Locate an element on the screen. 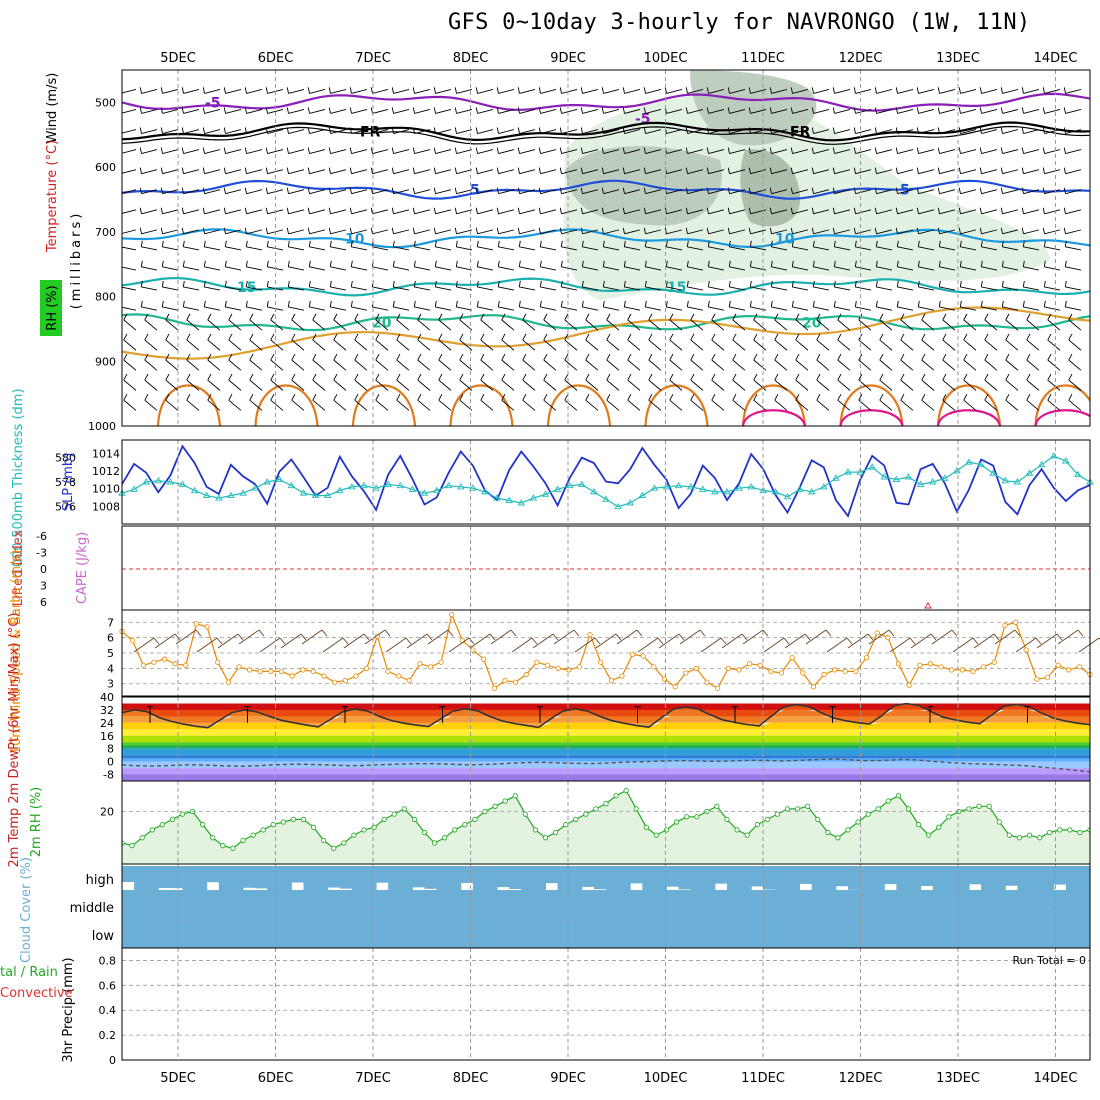 The width and height of the screenshot is (1100, 1100). date-label-bottom: 8DEC is located at coordinates (471, 1078).